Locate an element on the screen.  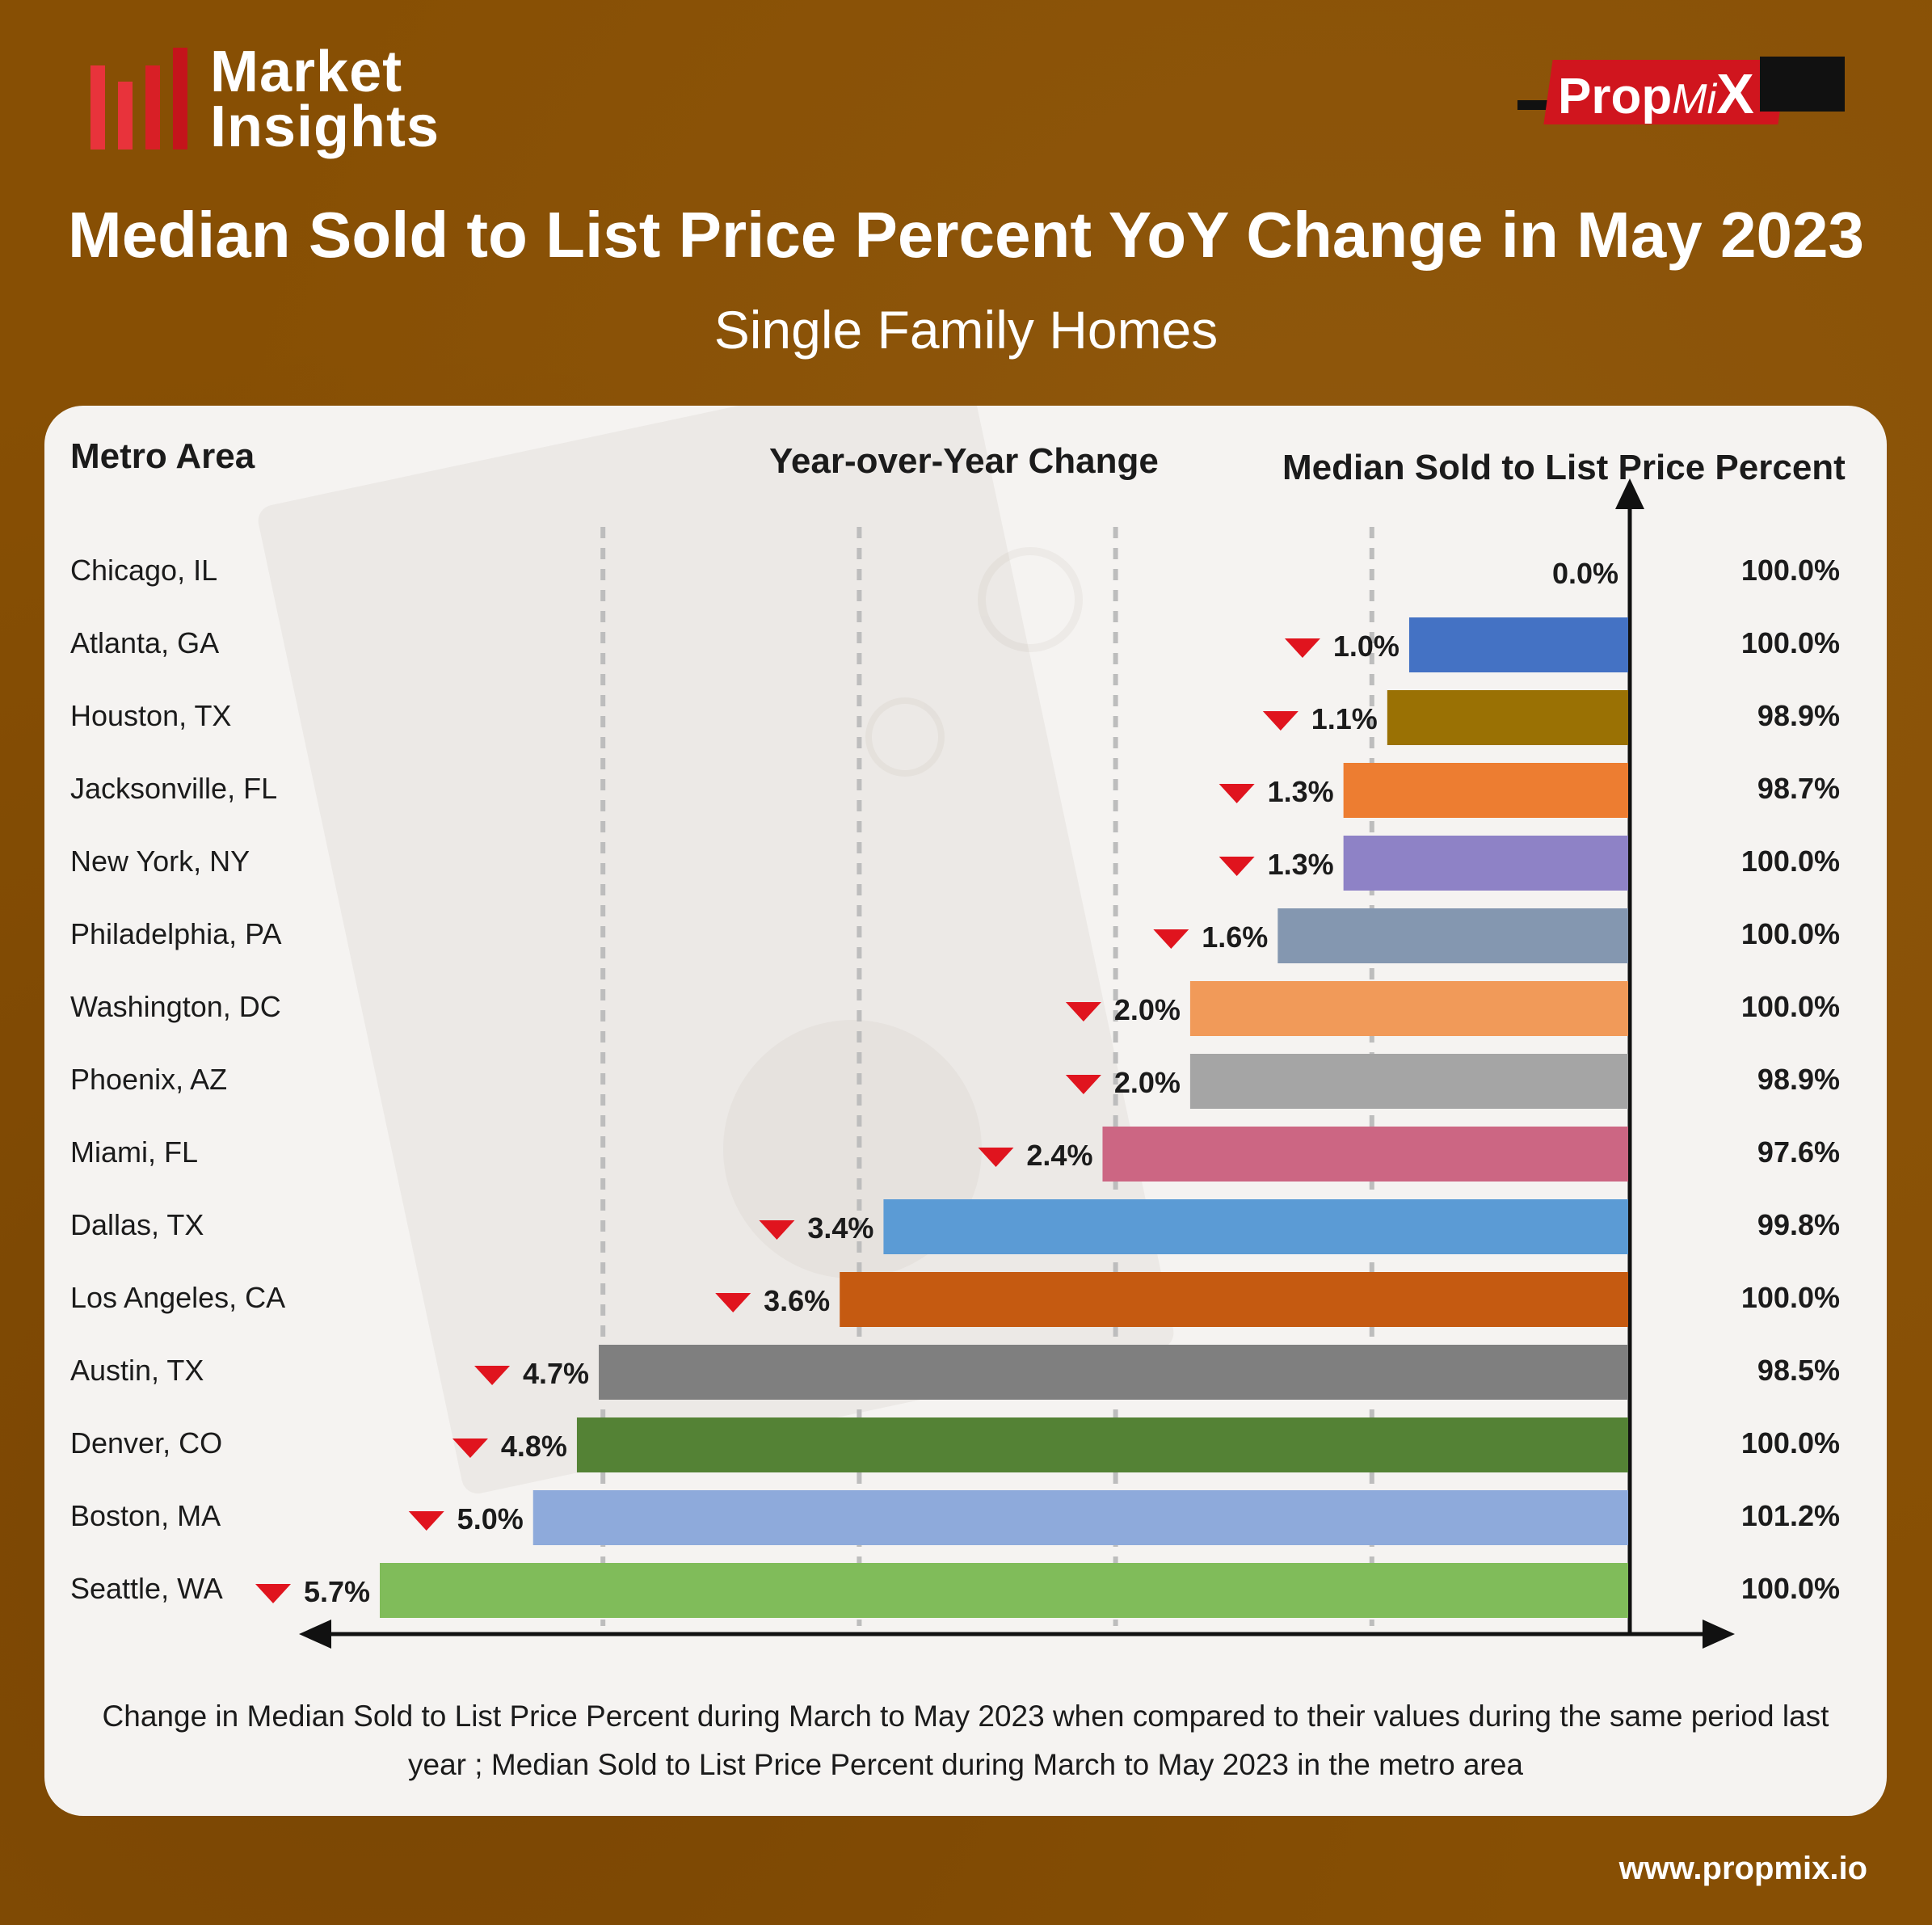
logo-line1: Market is located at coordinates (306, 72).